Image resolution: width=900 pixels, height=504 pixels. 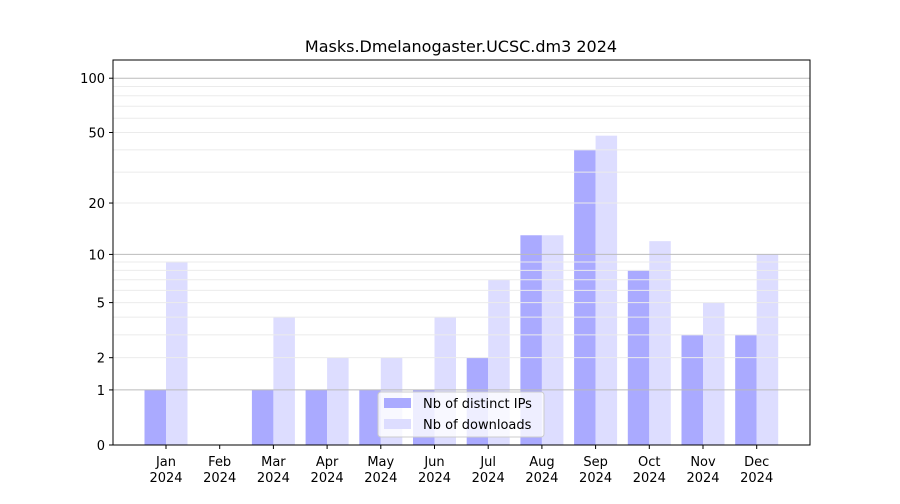 I want to click on x-tick-label-month: Jun, so click(x=433, y=462).